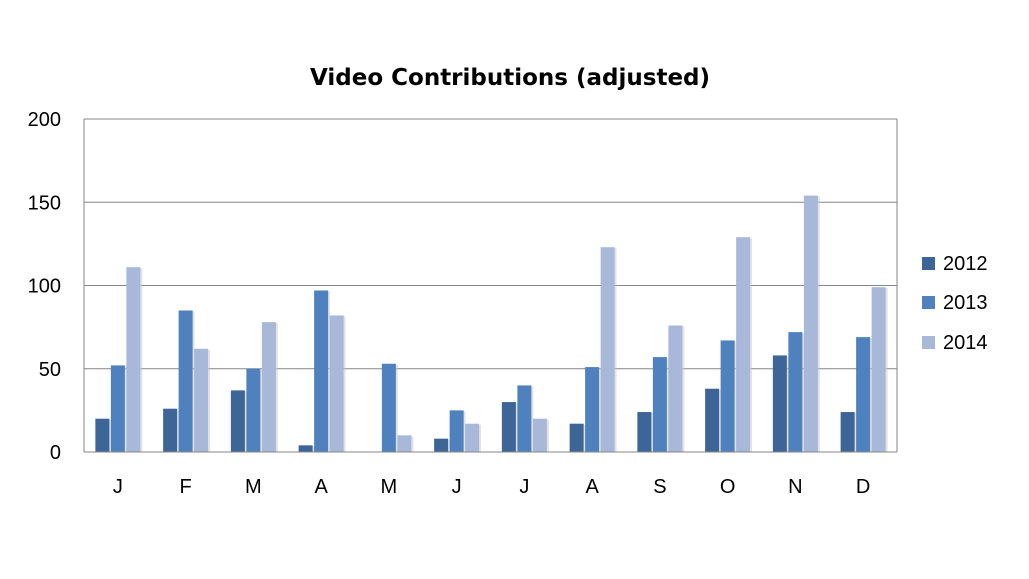  What do you see at coordinates (44, 287) in the screenshot?
I see `y-tick-label: 100` at bounding box center [44, 287].